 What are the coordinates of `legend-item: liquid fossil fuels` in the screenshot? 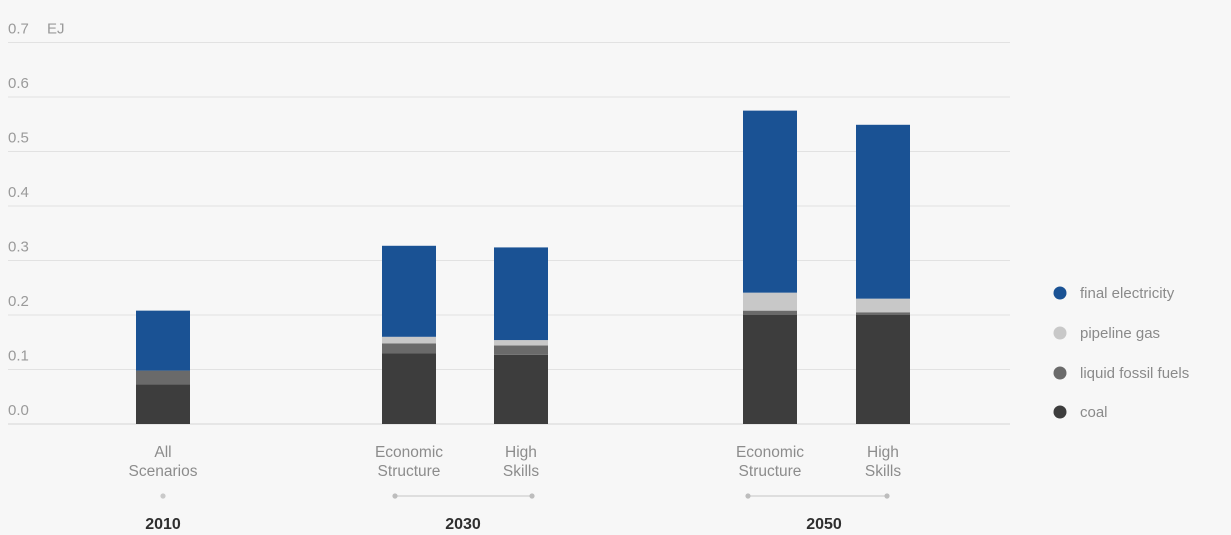 It's located at (1121, 373).